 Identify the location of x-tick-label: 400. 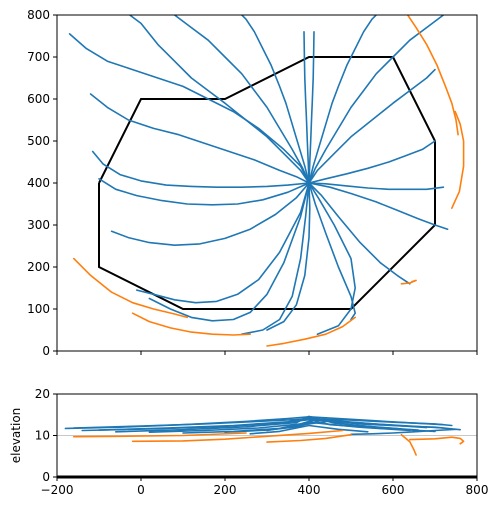
(309, 490).